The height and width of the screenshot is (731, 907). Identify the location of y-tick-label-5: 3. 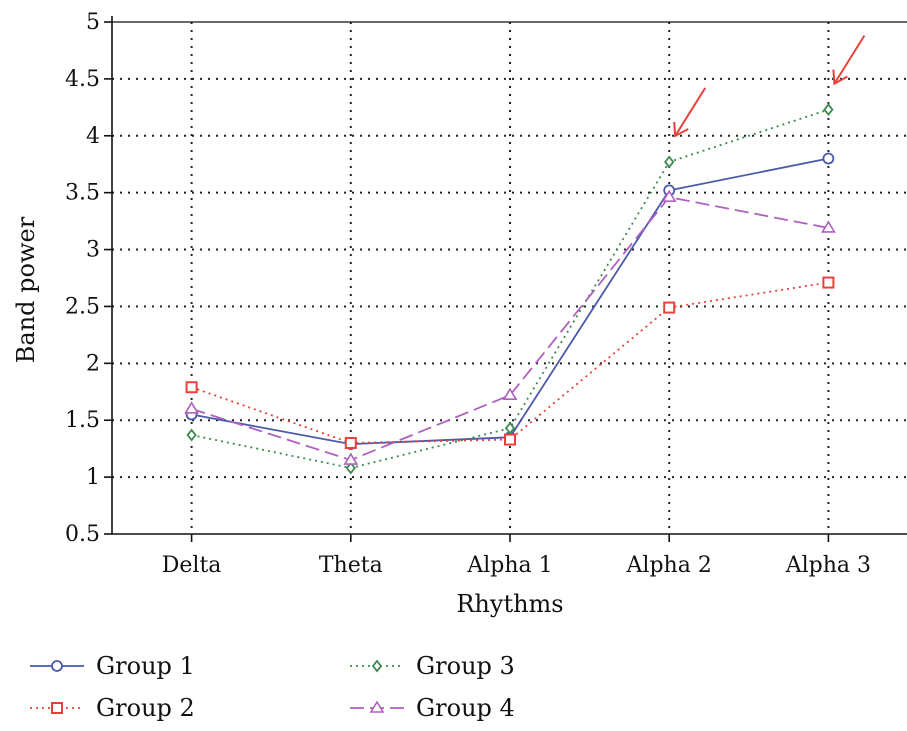
(93, 250).